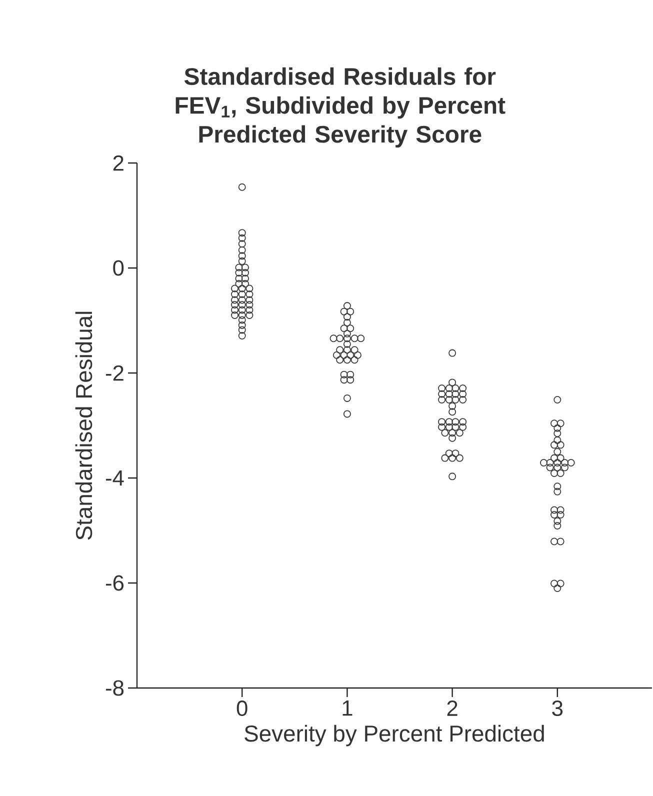 The width and height of the screenshot is (653, 796). What do you see at coordinates (242, 708) in the screenshot?
I see `x-tick-label: 0` at bounding box center [242, 708].